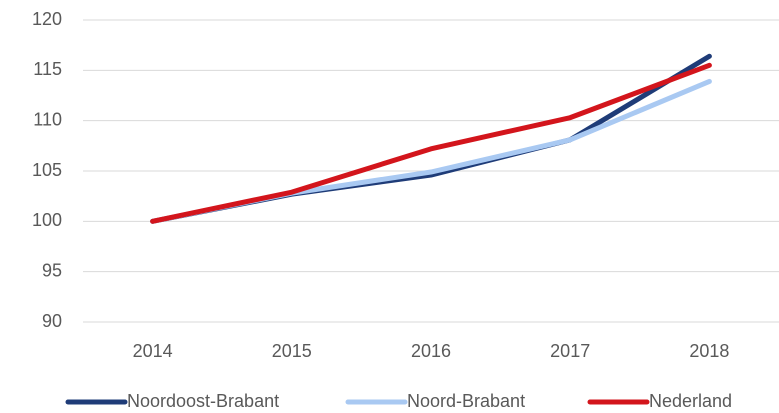 Image resolution: width=779 pixels, height=413 pixels. What do you see at coordinates (47, 19) in the screenshot?
I see `y-tick-label: 120` at bounding box center [47, 19].